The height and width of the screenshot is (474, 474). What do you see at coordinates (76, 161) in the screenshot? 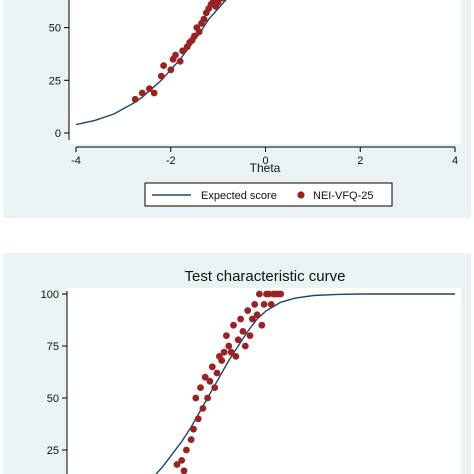
I see `x-tick-label: -4` at bounding box center [76, 161].